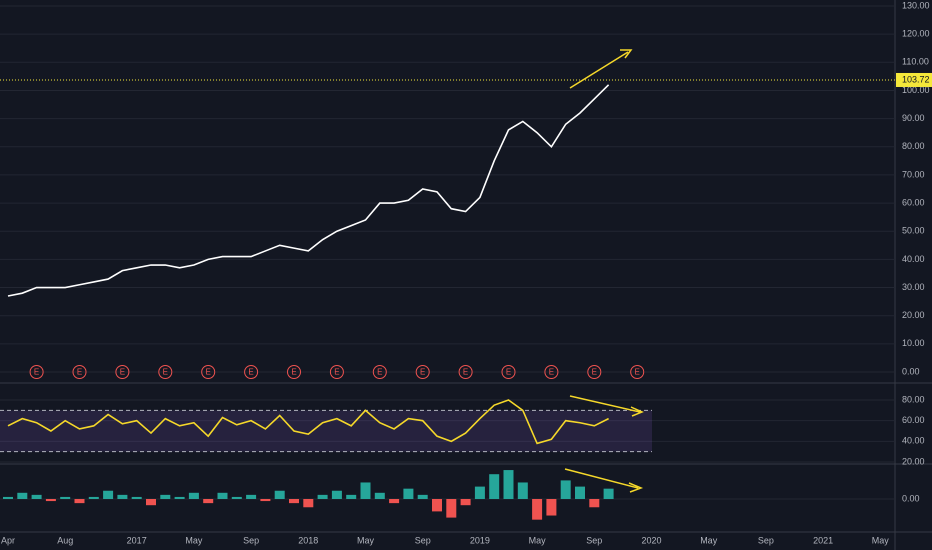 Image resolution: width=932 pixels, height=550 pixels. Describe the element at coordinates (913, 343) in the screenshot. I see `y-tick-label: 10.00` at that location.